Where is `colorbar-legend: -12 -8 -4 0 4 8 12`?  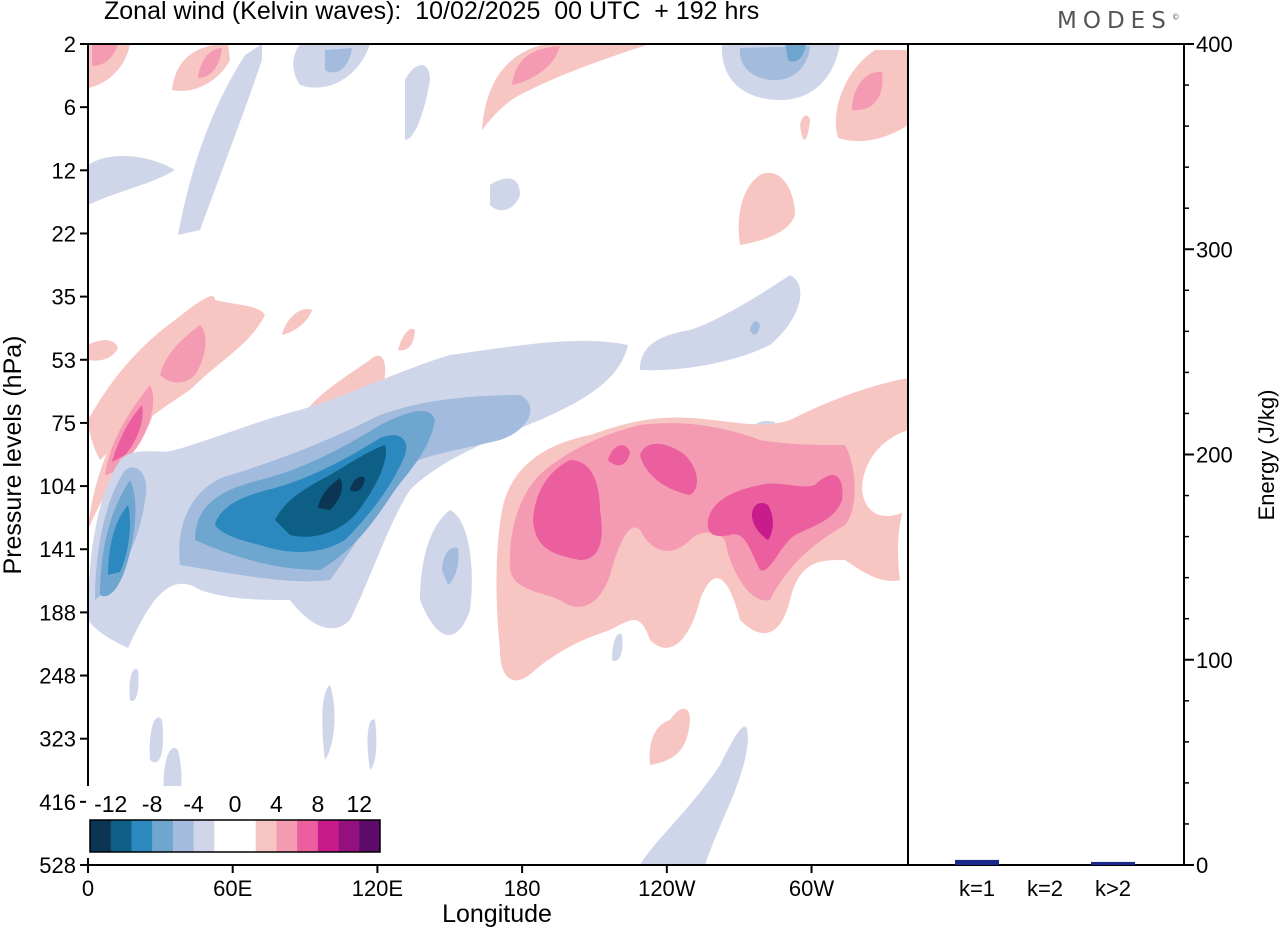 colorbar-legend: -12 -8 -4 0 4 8 12 is located at coordinates (235, 822).